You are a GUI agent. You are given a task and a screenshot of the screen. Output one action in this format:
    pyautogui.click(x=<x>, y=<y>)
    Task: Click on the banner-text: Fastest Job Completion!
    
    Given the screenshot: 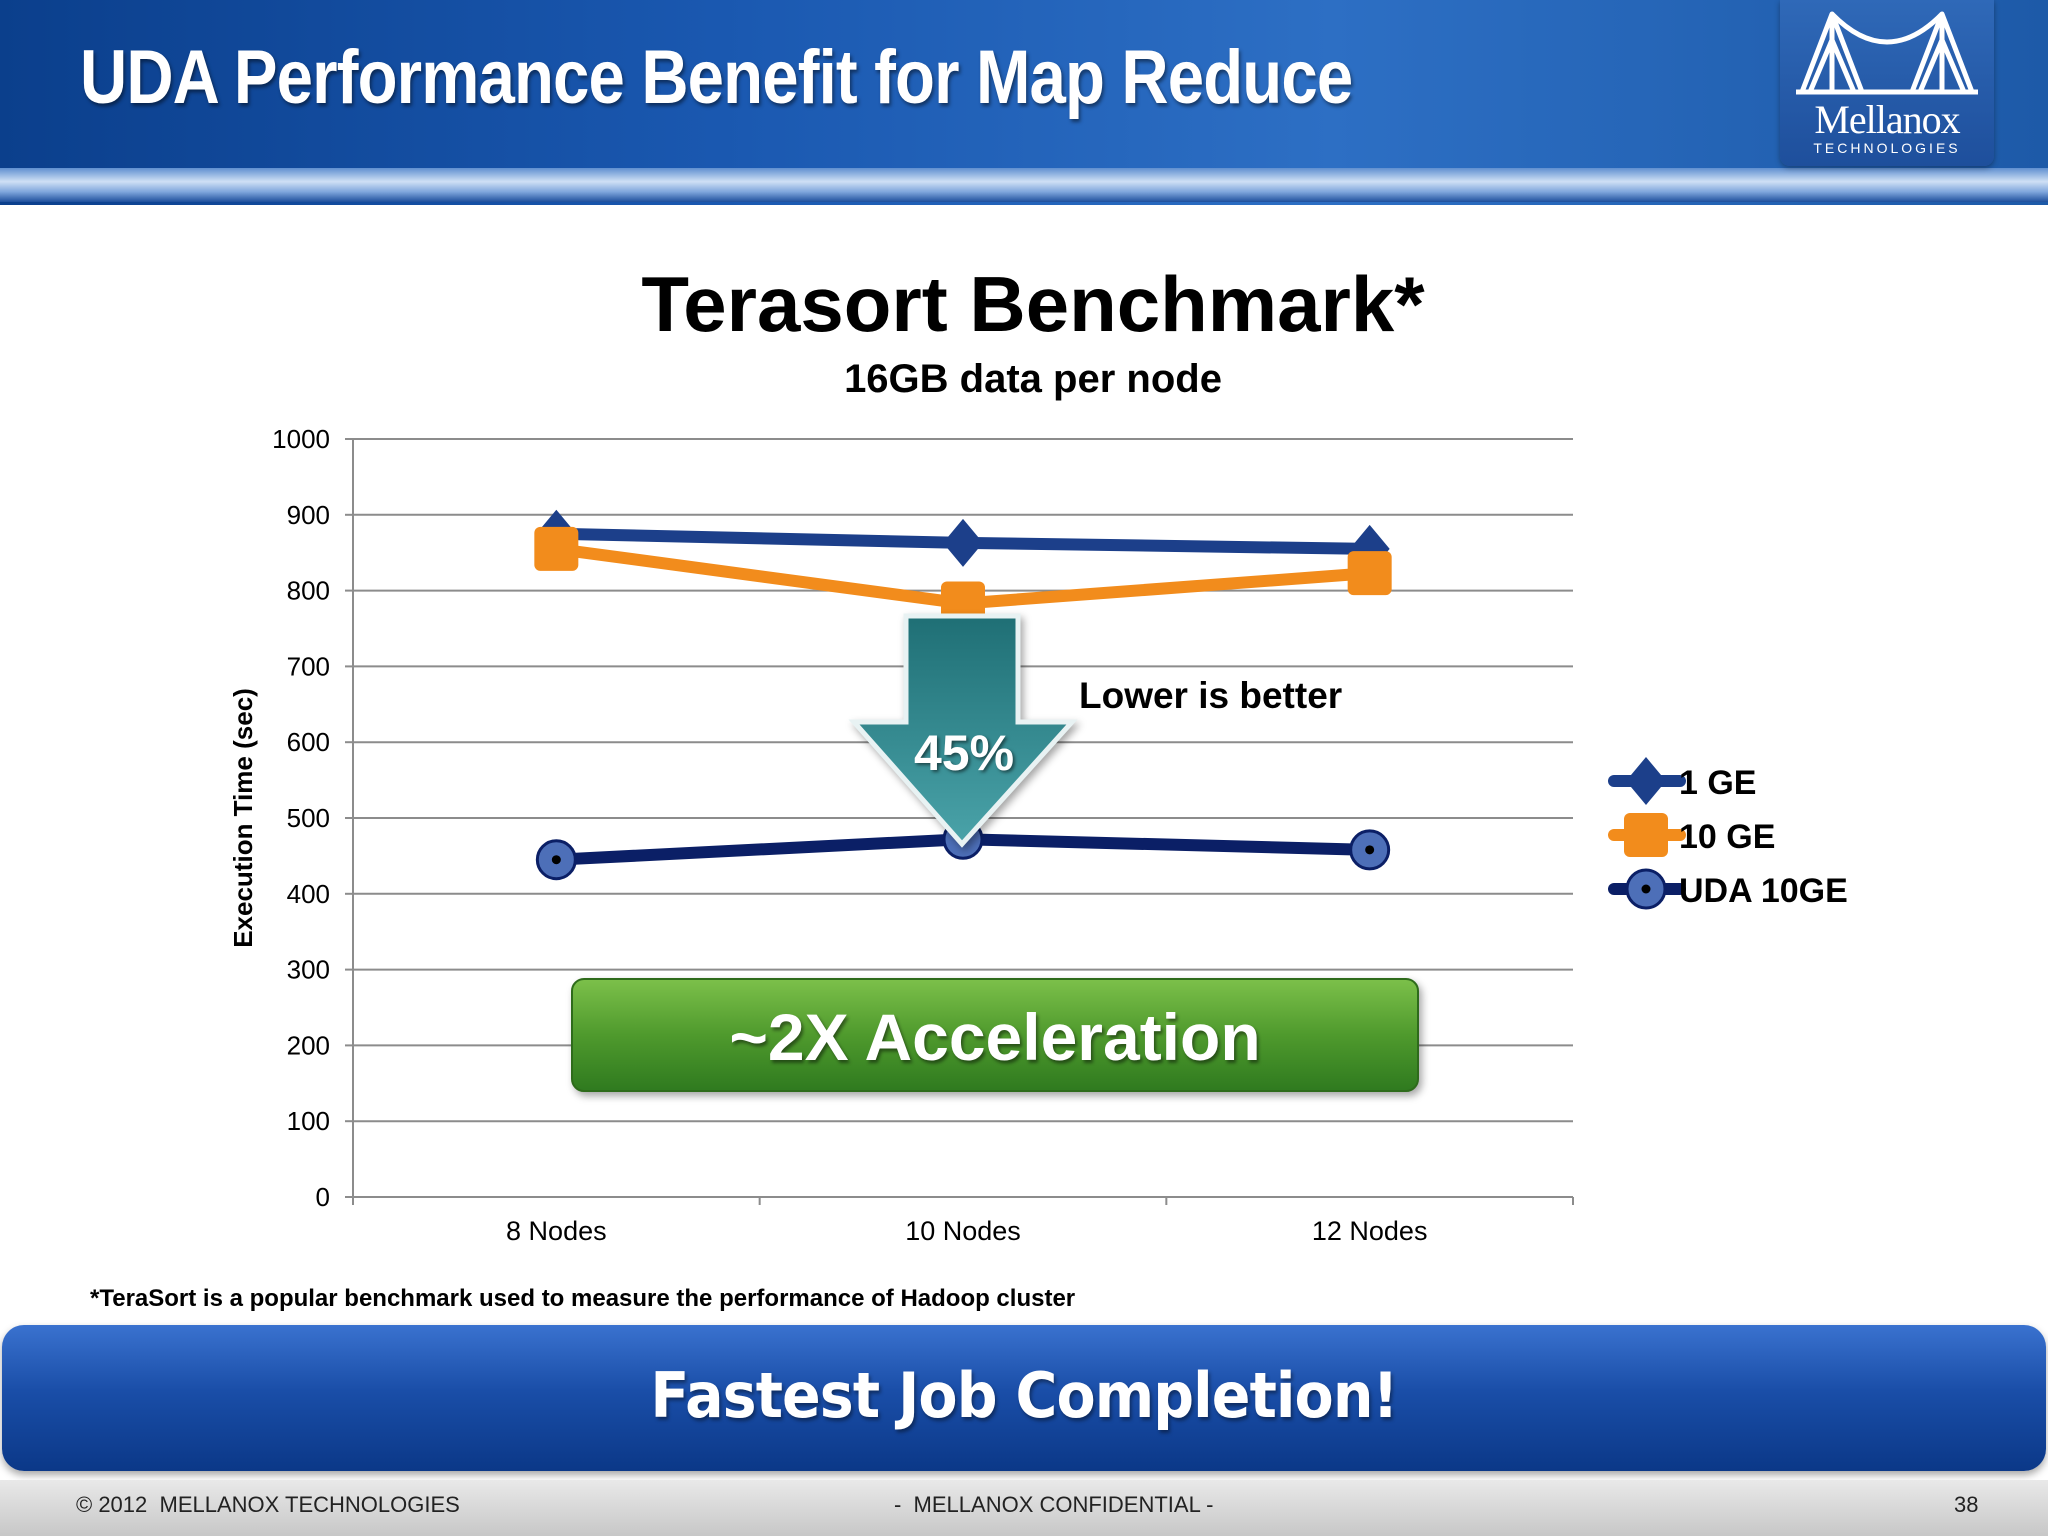 What is the action you would take?
    pyautogui.click(x=1024, y=1395)
    